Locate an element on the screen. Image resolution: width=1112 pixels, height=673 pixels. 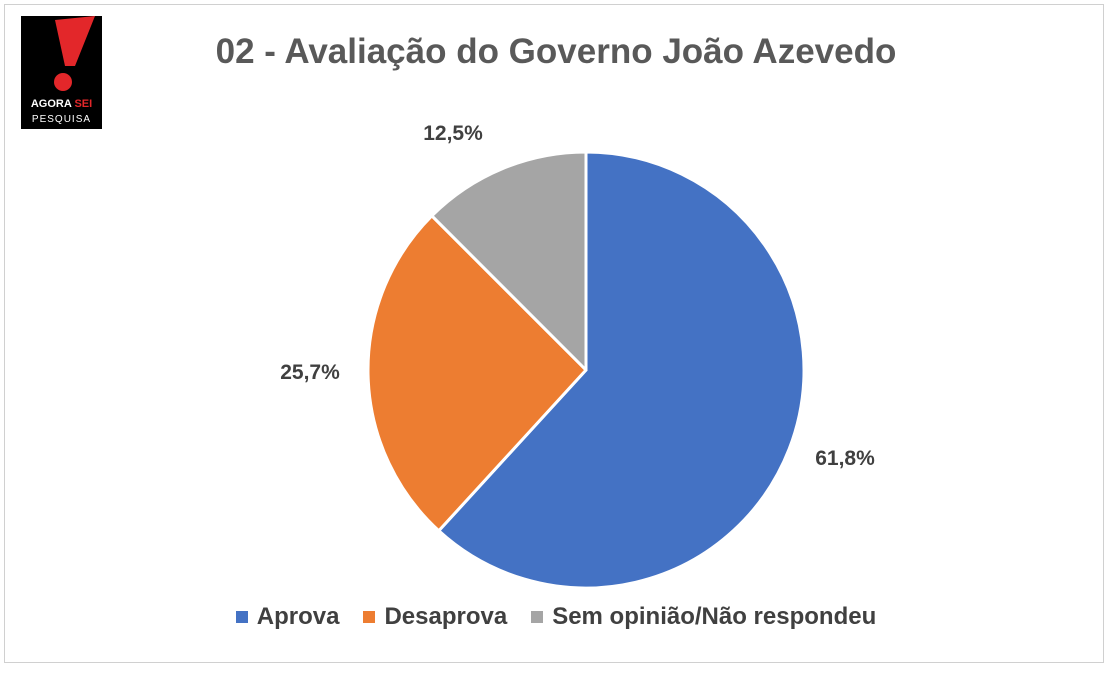
legend-item-sem-opiniao: Sem opinião/Não respondeu is located at coordinates (703, 617).